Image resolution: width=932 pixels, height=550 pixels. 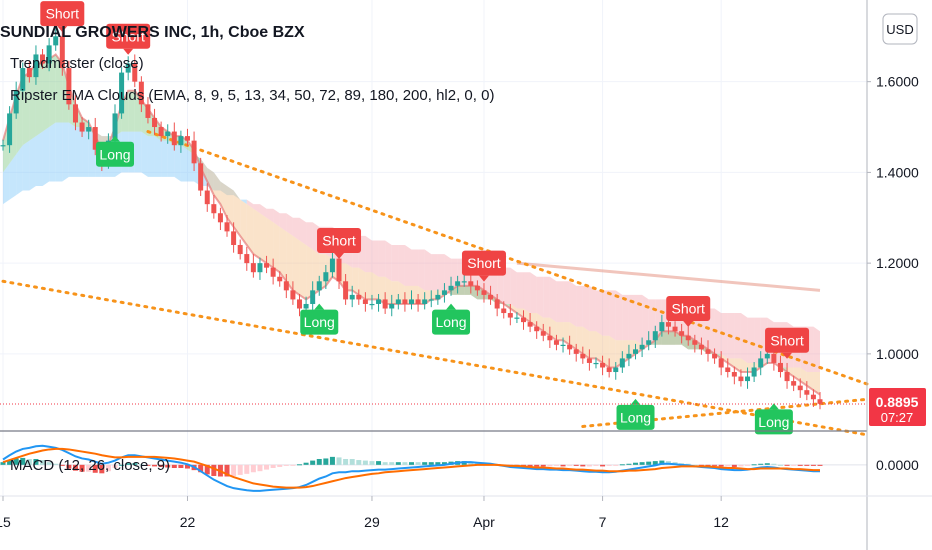 I want to click on chart-title: SUNDIAL GROWERS INC, 1h, Cboe BZX, so click(x=152, y=32).